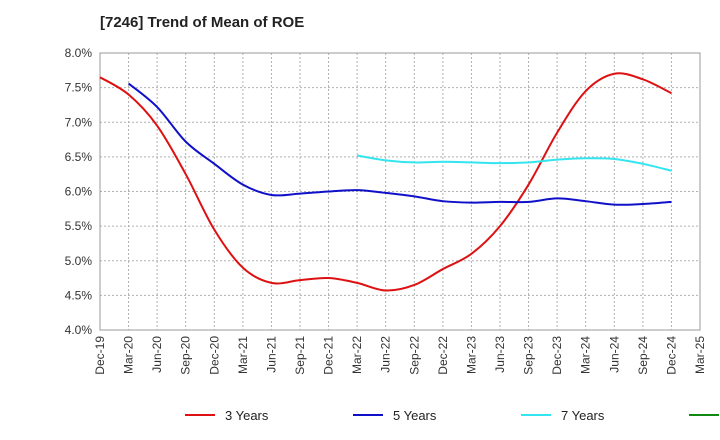  What do you see at coordinates (157, 354) in the screenshot?
I see `x-tick-label: Jun-20` at bounding box center [157, 354].